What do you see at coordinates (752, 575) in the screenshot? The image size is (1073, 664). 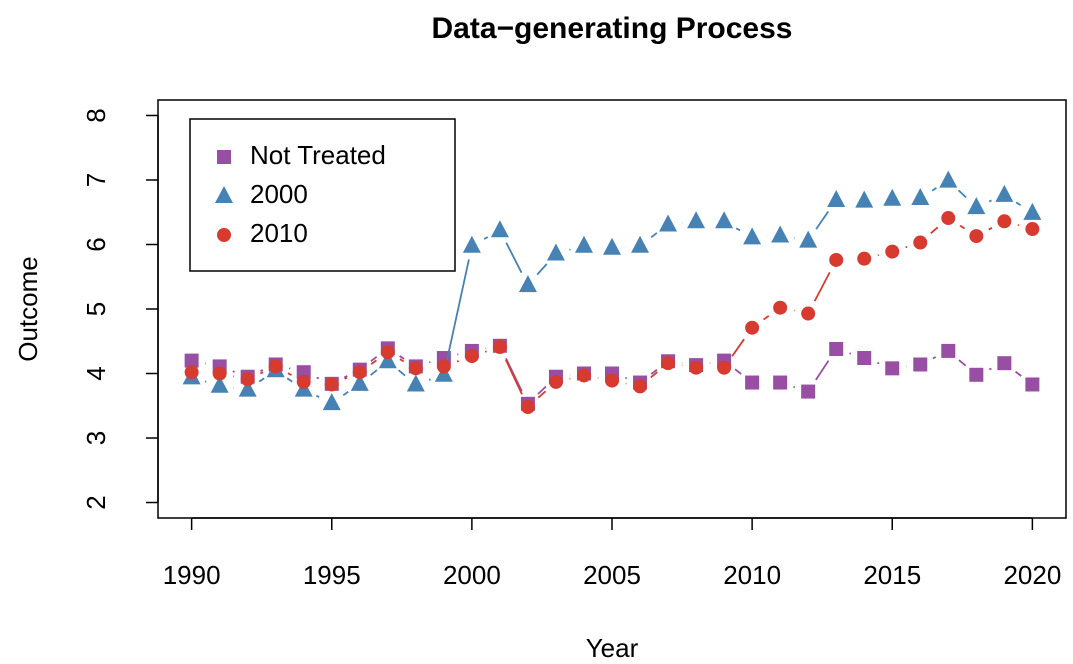 I see `x-tick-label: 2010` at bounding box center [752, 575].